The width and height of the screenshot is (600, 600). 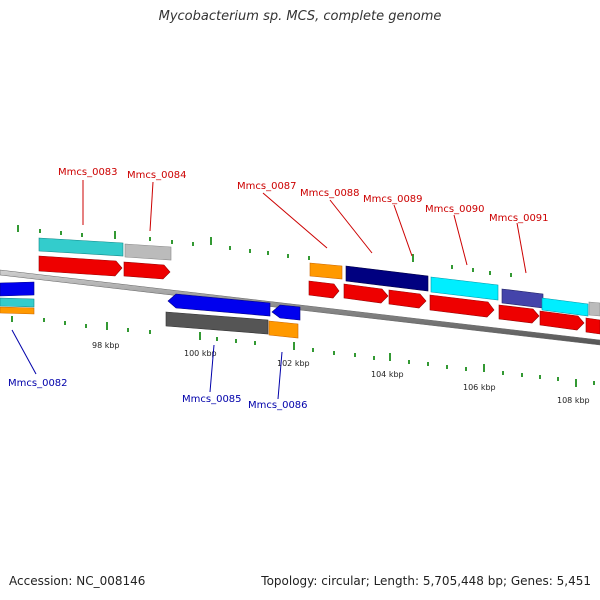 What do you see at coordinates (212, 399) in the screenshot?
I see `gene-label-mmcs-0085: Mmcs_0085` at bounding box center [212, 399].